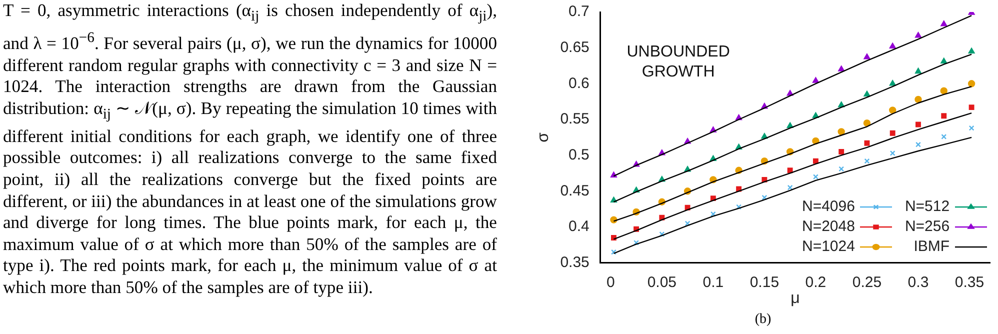 The image size is (998, 334). Describe the element at coordinates (927, 227) in the screenshot. I see `legend-label: N=256` at that location.